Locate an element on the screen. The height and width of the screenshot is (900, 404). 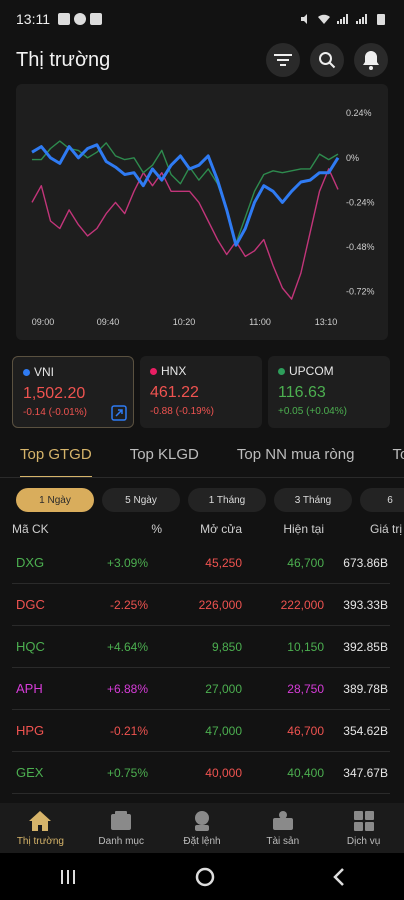
index-name: UPCOM is located at coordinates (329, 371).